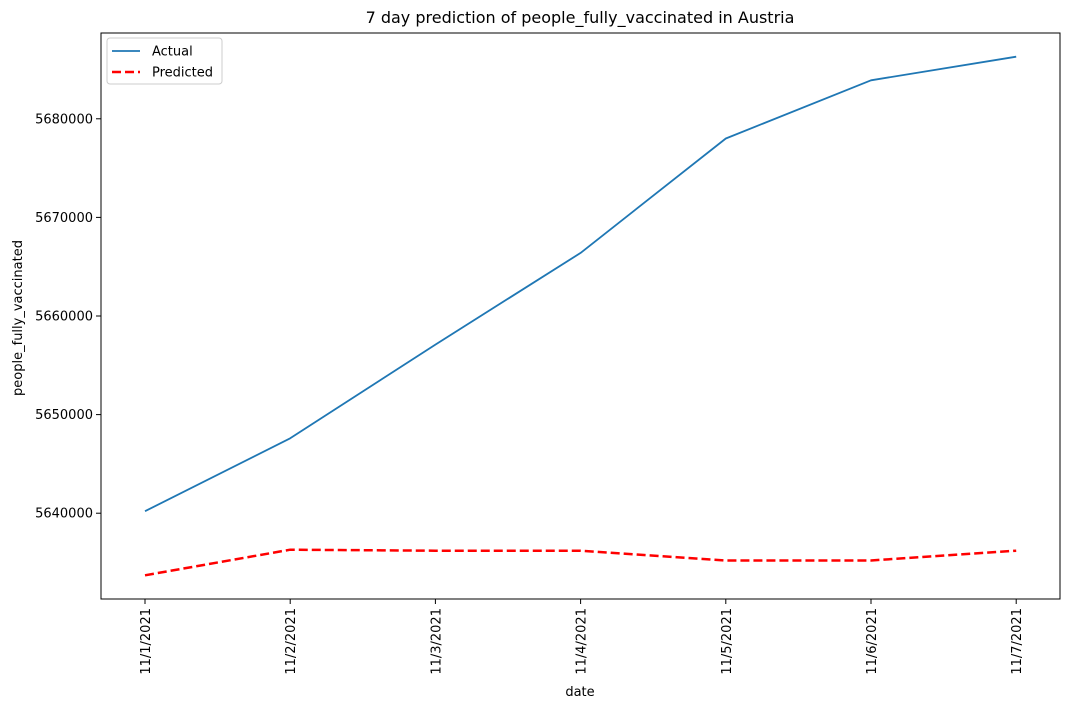 The width and height of the screenshot is (1070, 713). Describe the element at coordinates (872, 641) in the screenshot. I see `x-tick-label: 11/6/2021` at that location.